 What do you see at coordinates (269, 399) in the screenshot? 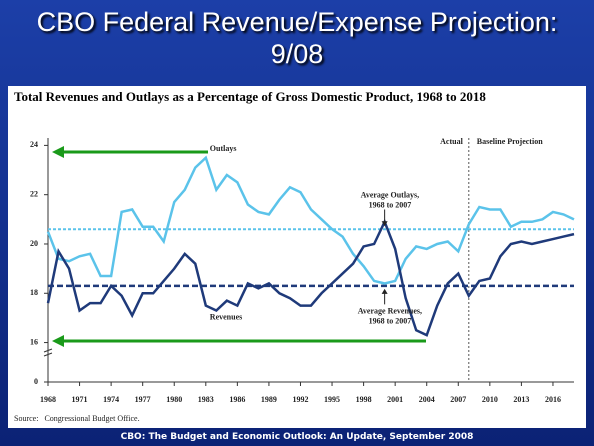
I see `x-tick-label: 1989` at bounding box center [269, 399].